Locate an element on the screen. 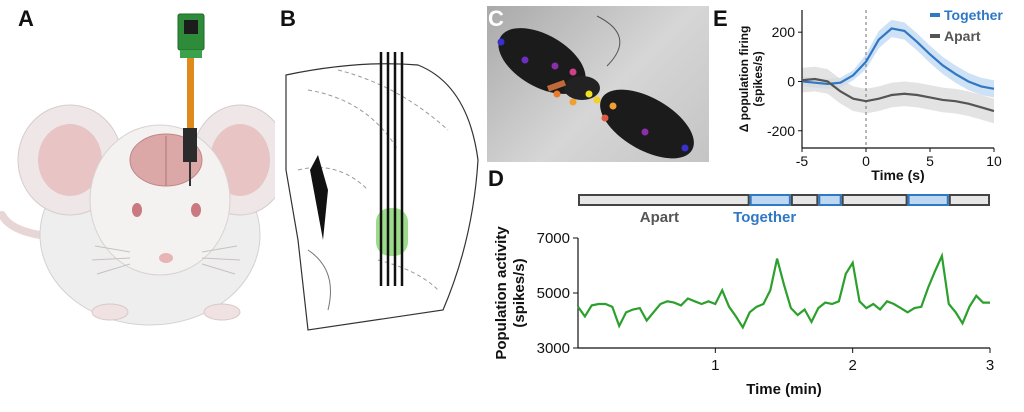 The width and height of the screenshot is (1024, 412). tracking-photo-drawing is located at coordinates (595, 87).